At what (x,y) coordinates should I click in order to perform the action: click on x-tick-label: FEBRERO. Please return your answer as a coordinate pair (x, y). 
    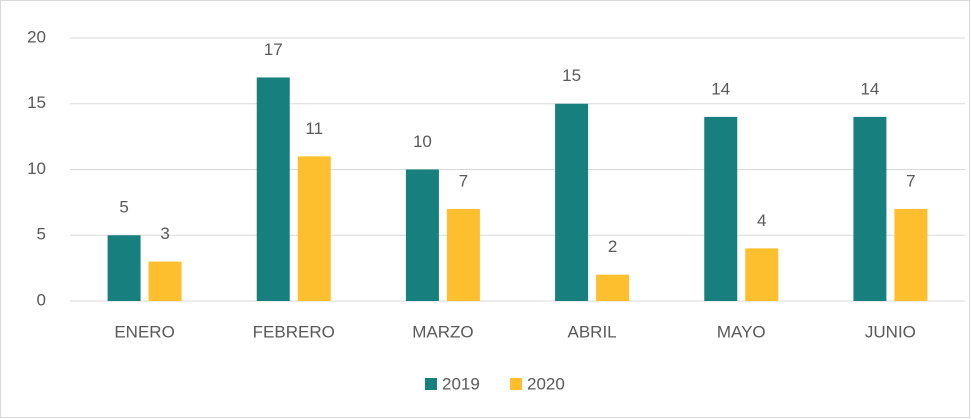
    Looking at the image, I should click on (294, 331).